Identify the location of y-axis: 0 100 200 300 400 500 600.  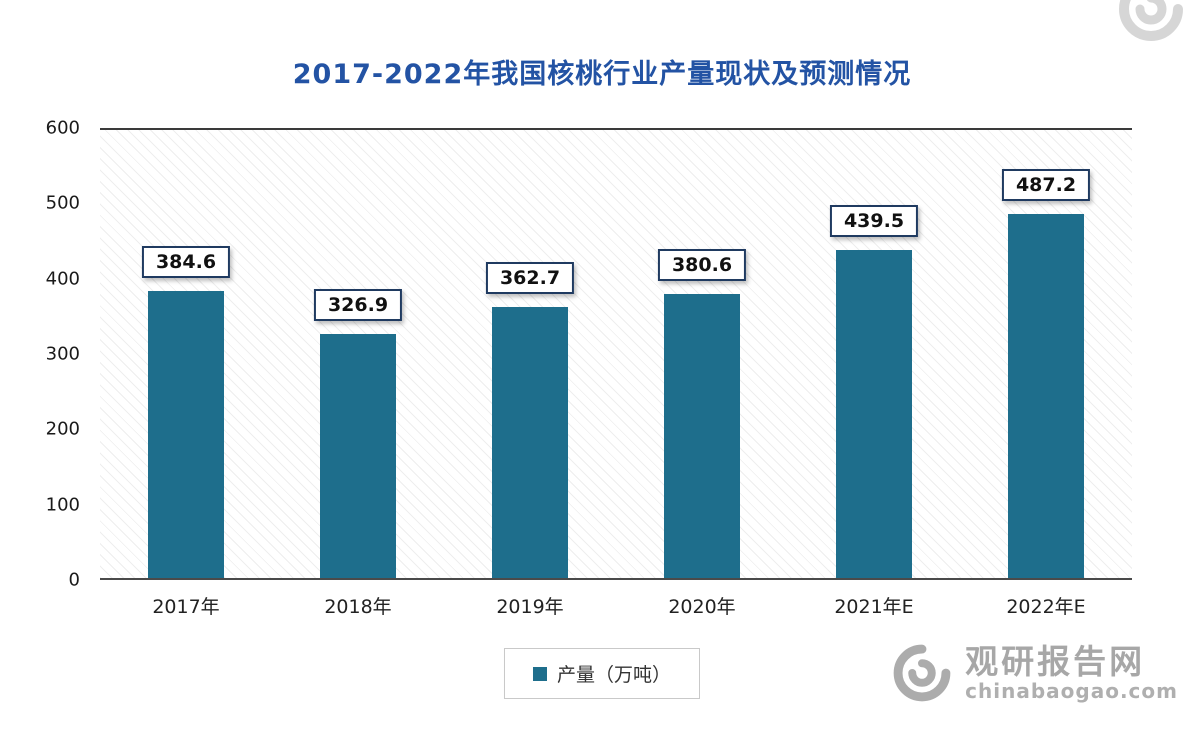
(46, 354).